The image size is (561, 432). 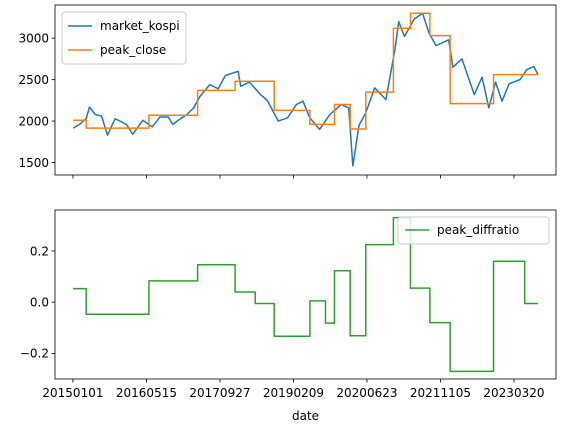 What do you see at coordinates (478, 230) in the screenshot?
I see `legend-label-peak-diffratio: peak_diffratio` at bounding box center [478, 230].